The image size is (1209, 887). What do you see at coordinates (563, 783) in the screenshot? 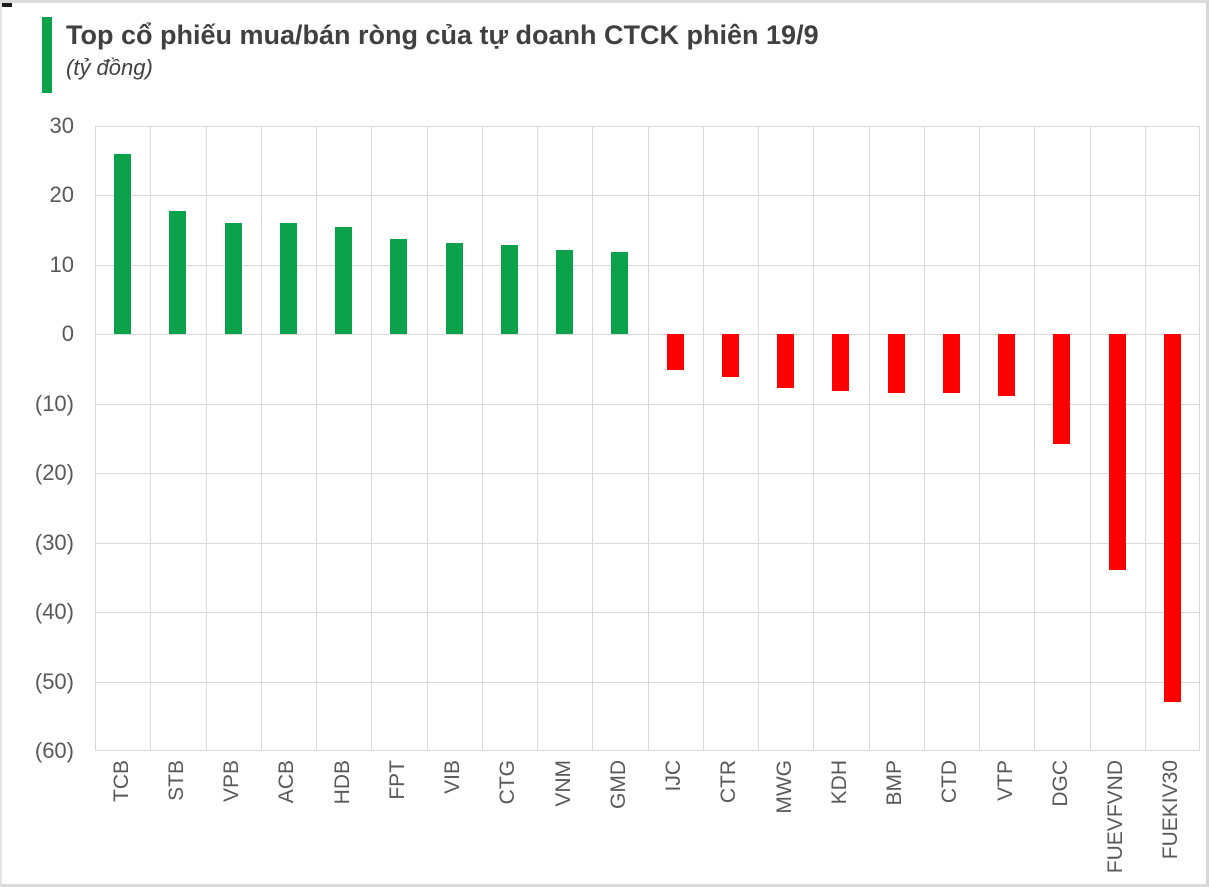
I see `x-tick-label-VNM: VNM` at bounding box center [563, 783].